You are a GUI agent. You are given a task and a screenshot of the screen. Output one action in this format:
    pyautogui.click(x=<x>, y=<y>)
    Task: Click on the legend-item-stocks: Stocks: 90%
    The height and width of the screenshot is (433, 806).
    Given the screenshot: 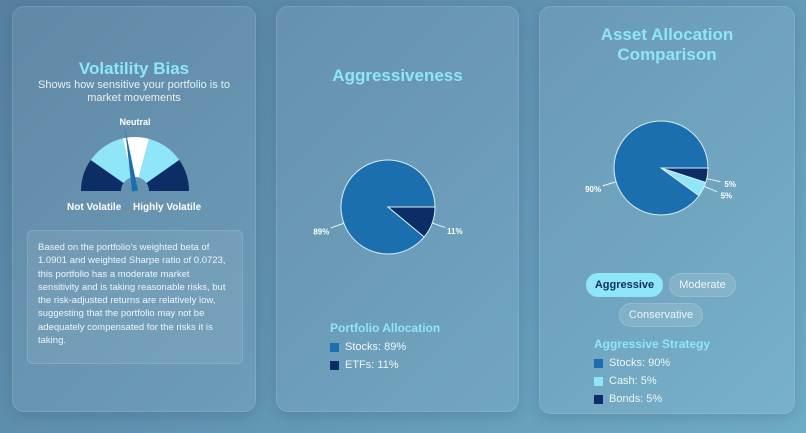 What is the action you would take?
    pyautogui.click(x=652, y=363)
    